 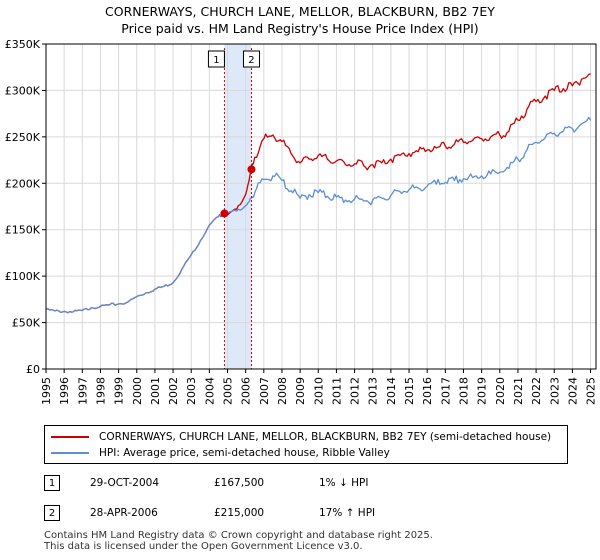 I want to click on x-tick-label: 2012, so click(x=355, y=391).